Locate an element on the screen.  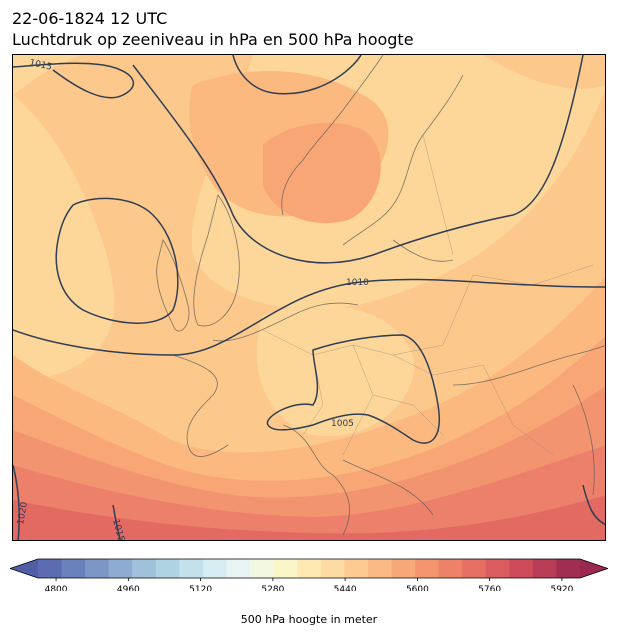
fill-5640-center is located at coordinates (335, 371).